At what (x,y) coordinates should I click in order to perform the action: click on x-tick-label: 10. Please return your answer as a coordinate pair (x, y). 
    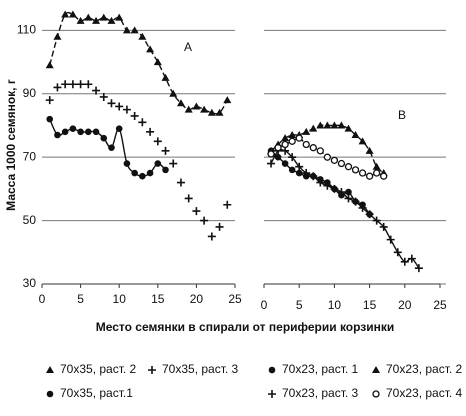
    Looking at the image, I should click on (335, 305).